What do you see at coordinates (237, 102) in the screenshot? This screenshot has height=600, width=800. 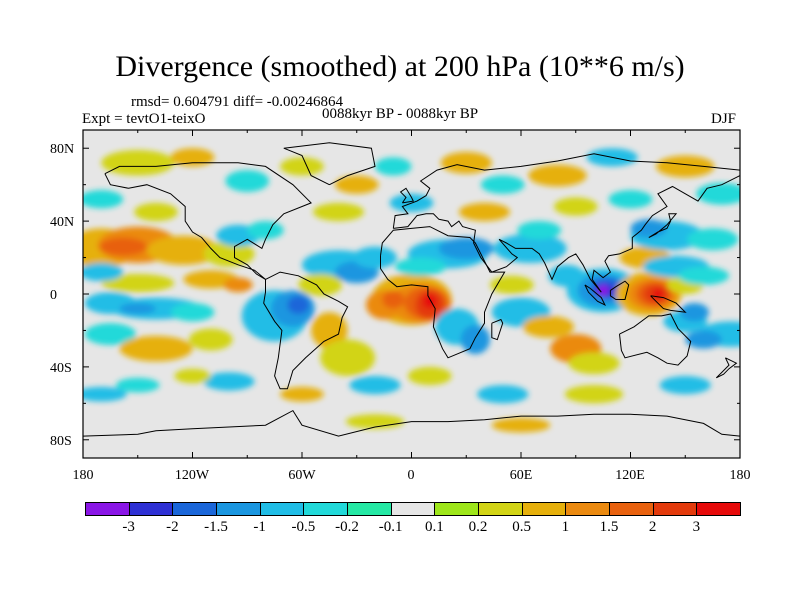 I see `stats-label: rmsd= 0.604791 diff= -0.00246864` at bounding box center [237, 102].